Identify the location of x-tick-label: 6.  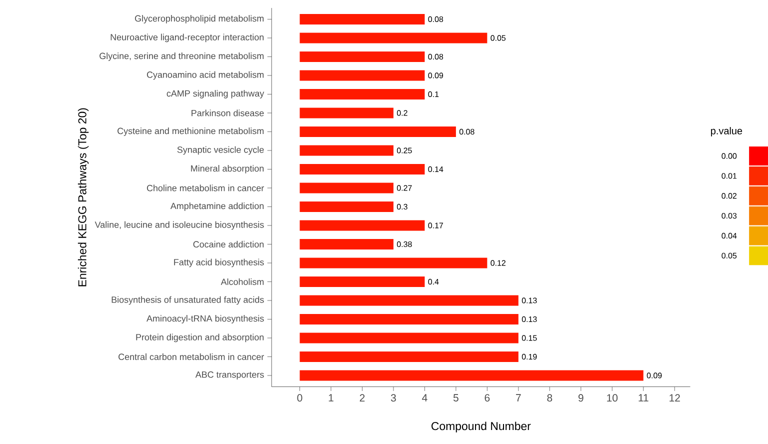
(487, 398).